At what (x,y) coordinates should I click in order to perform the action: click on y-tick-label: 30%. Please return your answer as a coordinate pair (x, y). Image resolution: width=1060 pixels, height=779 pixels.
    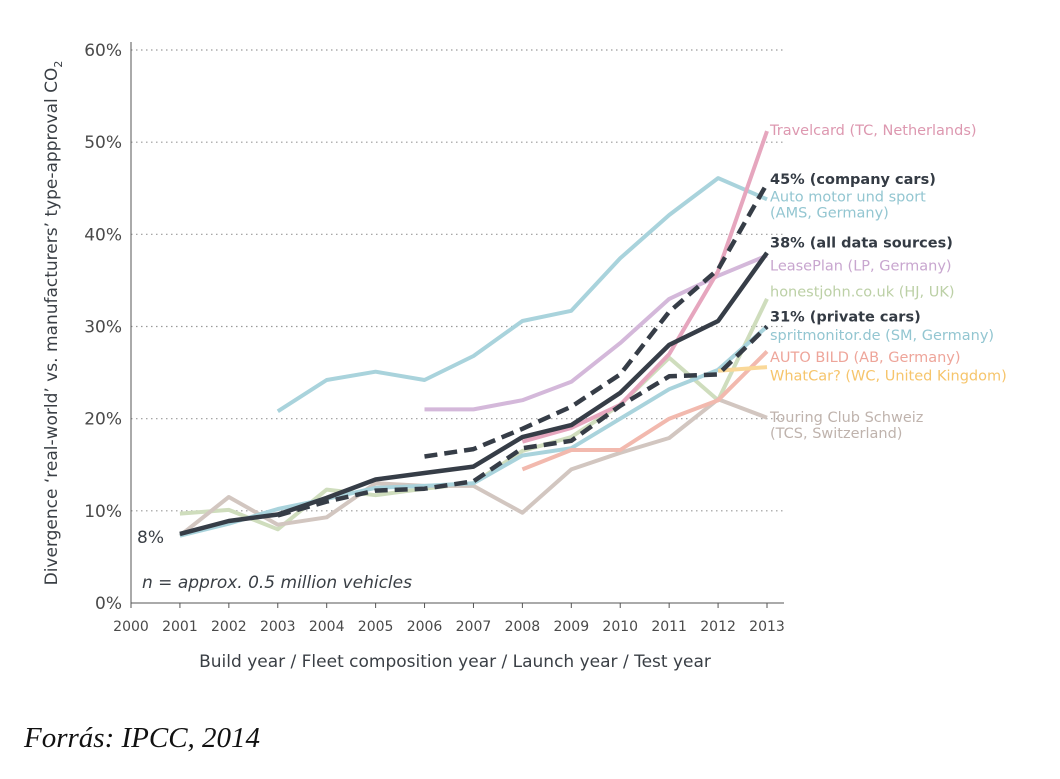
    Looking at the image, I should click on (103, 328).